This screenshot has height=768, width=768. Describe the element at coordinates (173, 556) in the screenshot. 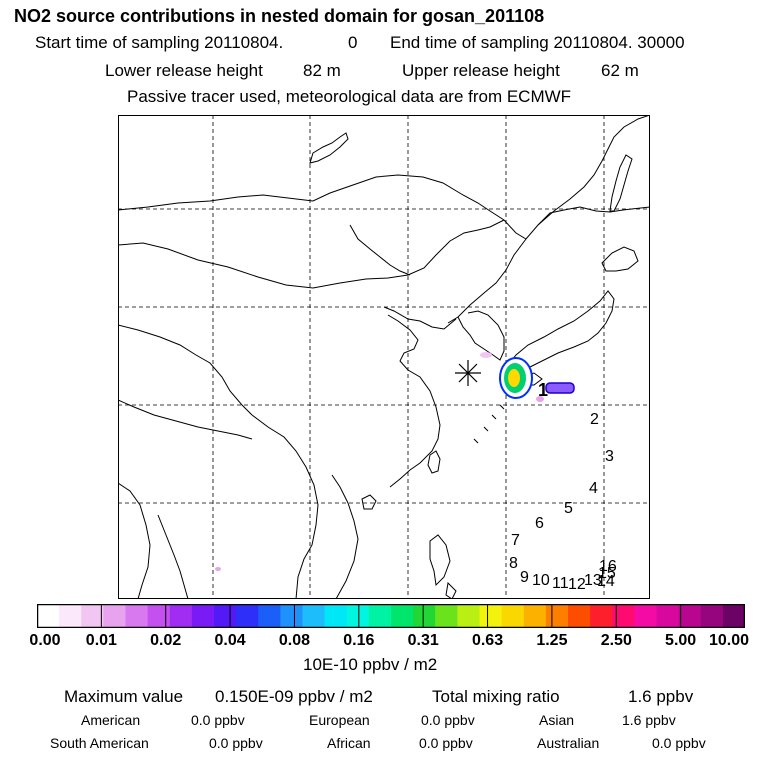

I see `myanmar-outline` at that location.